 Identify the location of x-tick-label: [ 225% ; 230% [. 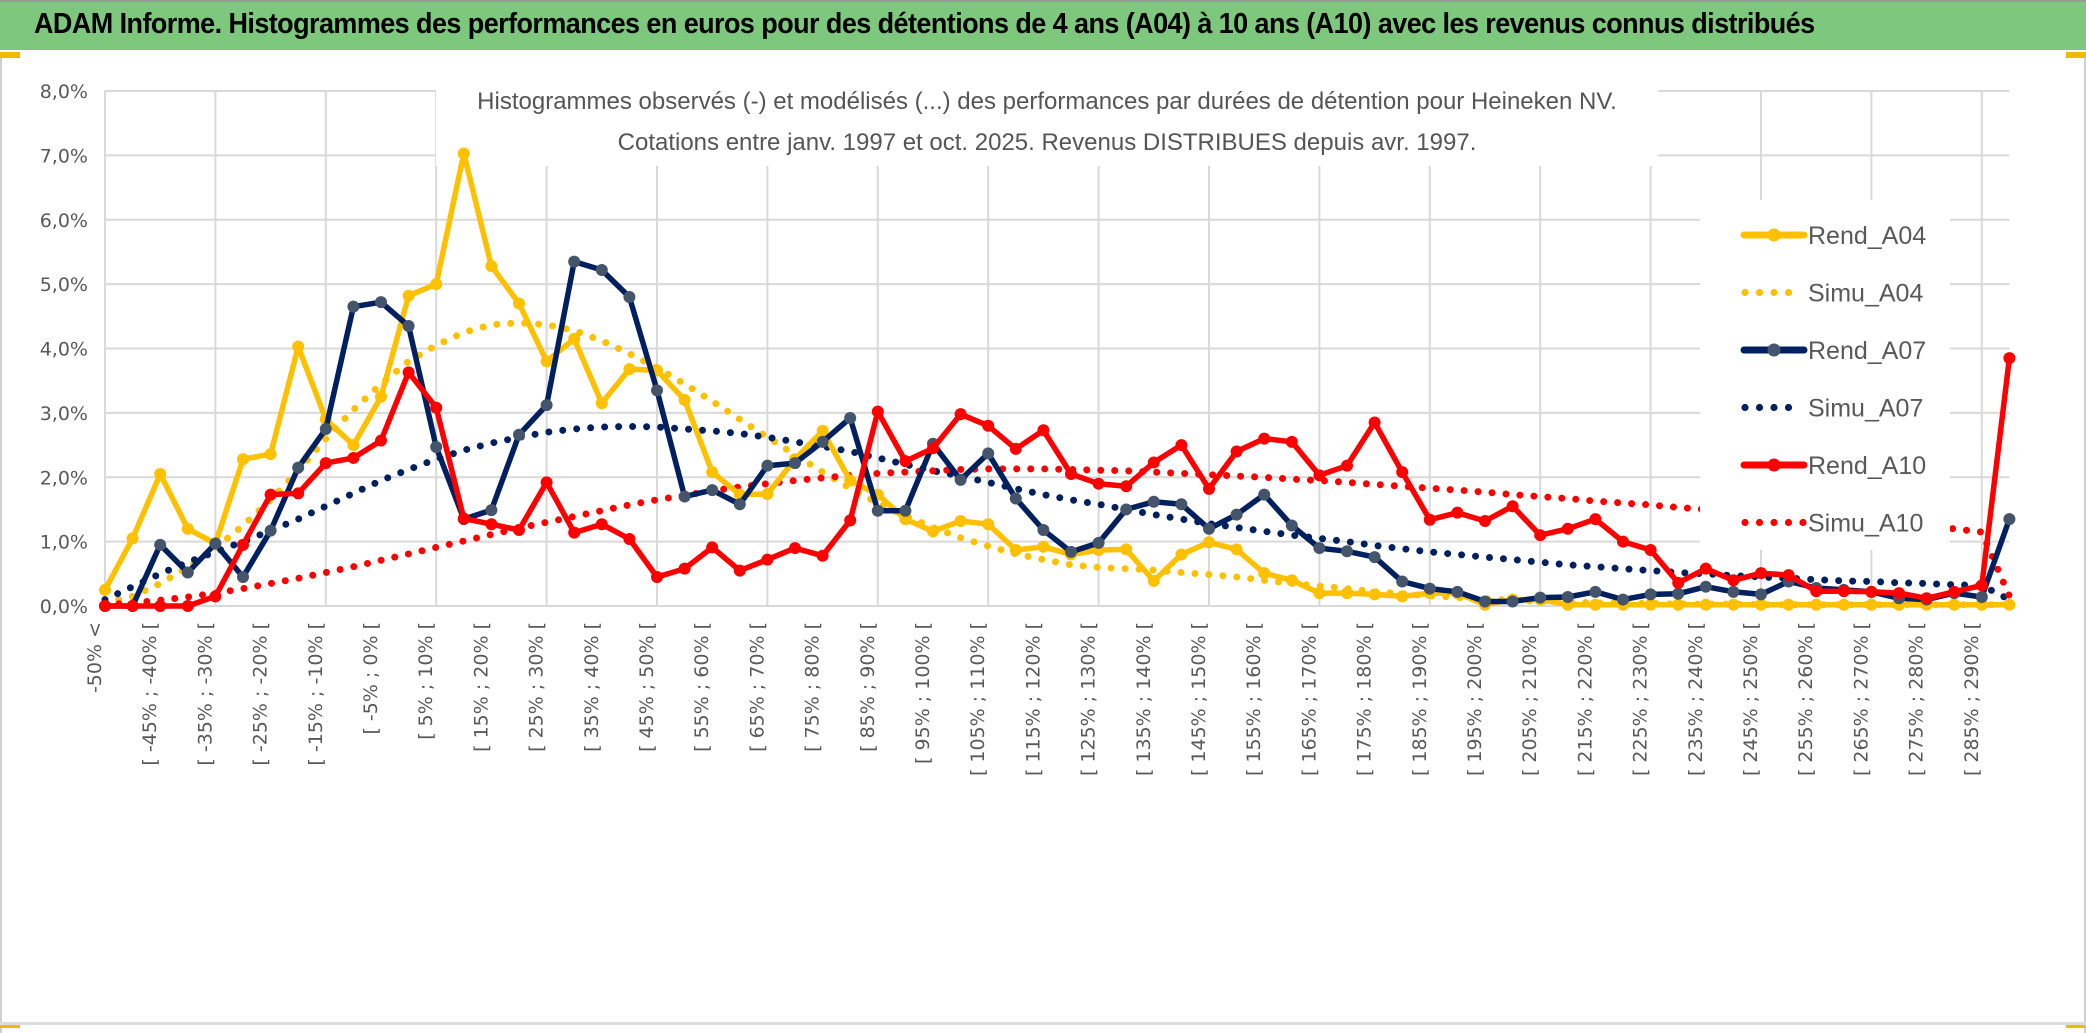
(1641, 699).